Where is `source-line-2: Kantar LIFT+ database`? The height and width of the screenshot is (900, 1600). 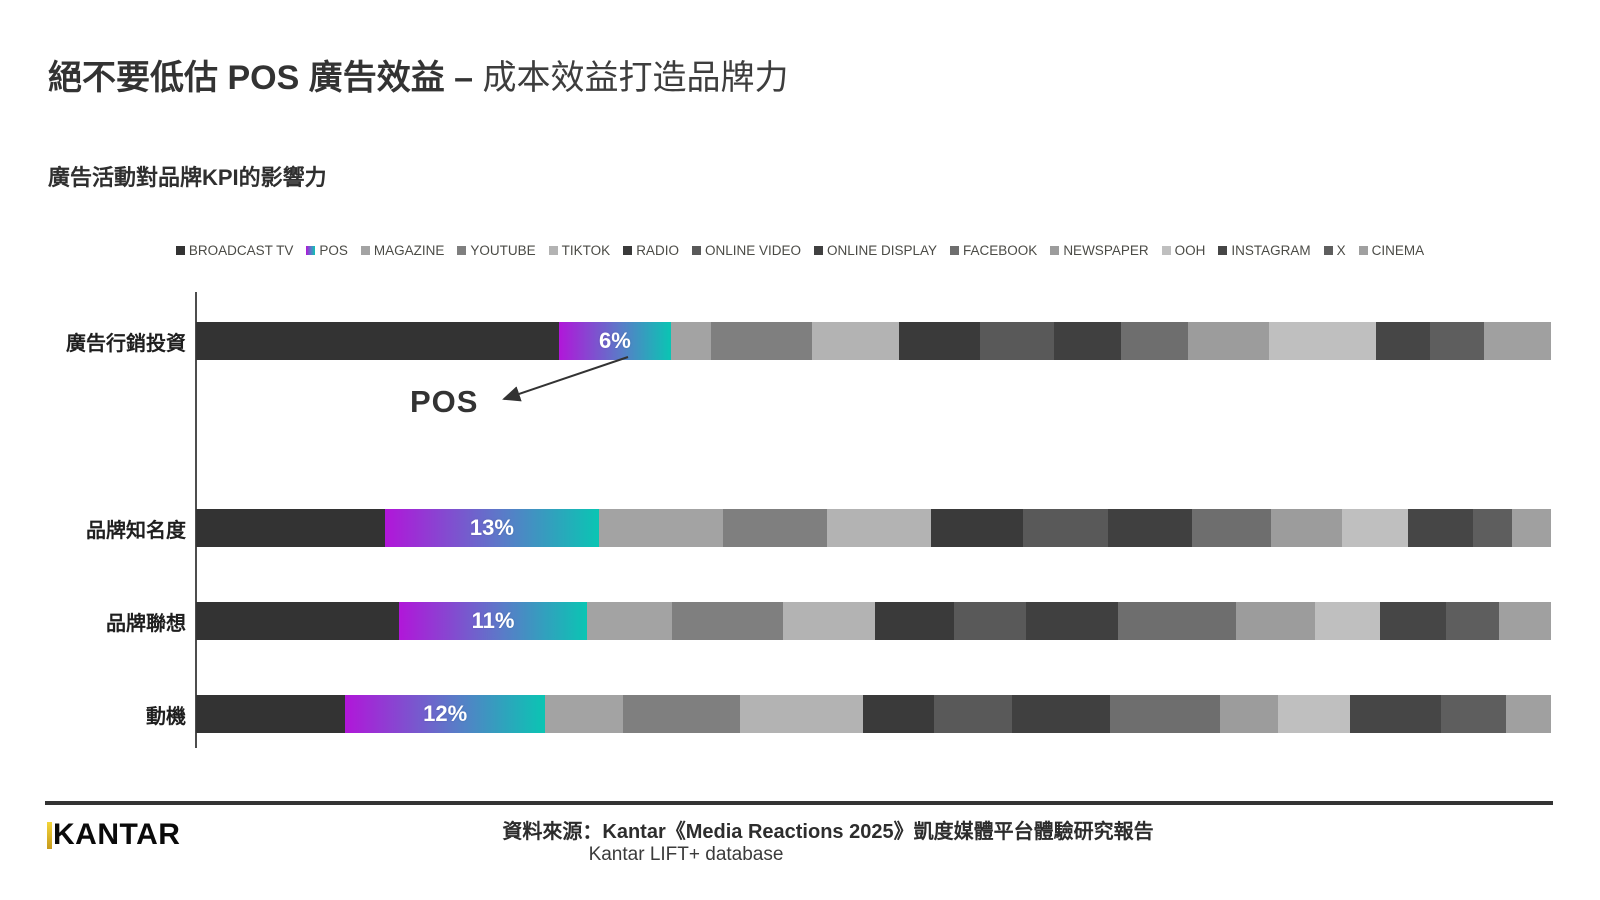 source-line-2: Kantar LIFT+ database is located at coordinates (686, 854).